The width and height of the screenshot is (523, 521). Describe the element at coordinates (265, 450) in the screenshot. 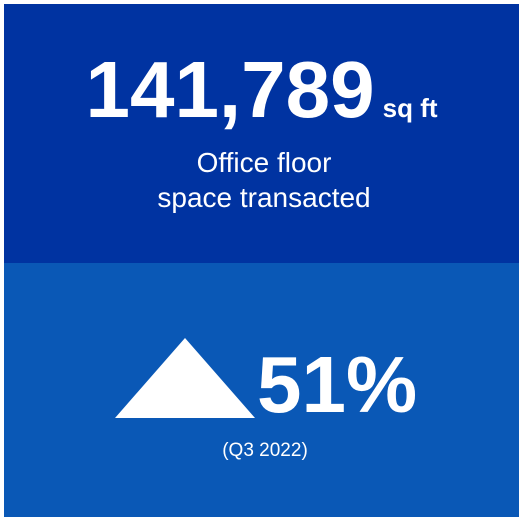

I see `change-period: (Q3 2022)` at that location.